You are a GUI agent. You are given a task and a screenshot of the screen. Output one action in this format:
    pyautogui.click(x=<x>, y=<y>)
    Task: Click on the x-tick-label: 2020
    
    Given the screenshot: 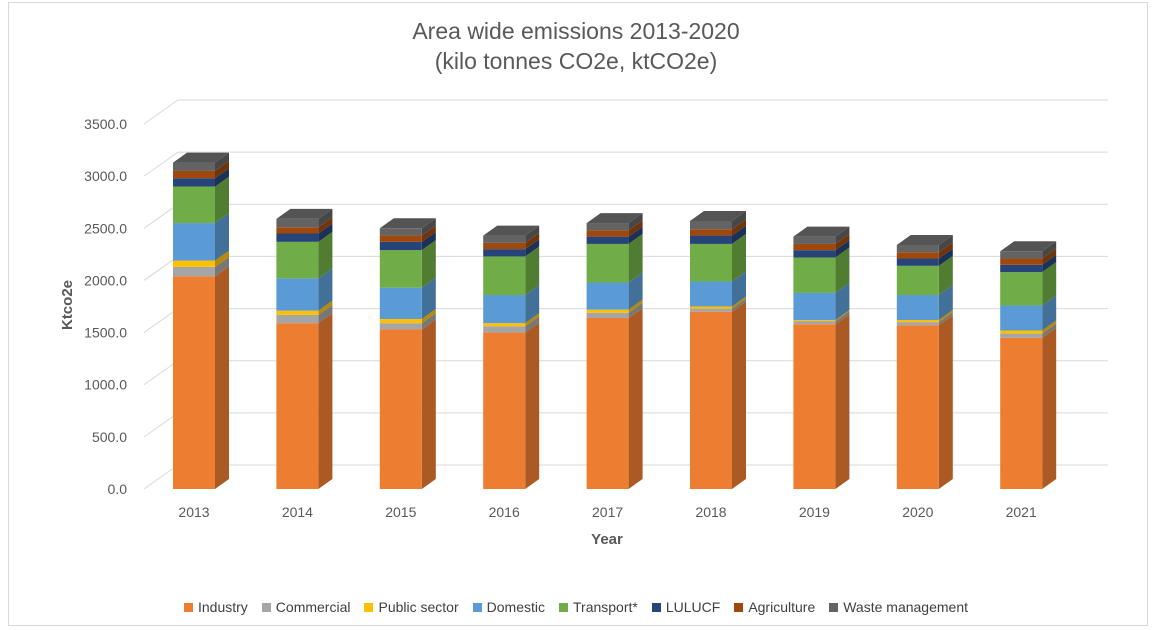 What is the action you would take?
    pyautogui.click(x=917, y=512)
    